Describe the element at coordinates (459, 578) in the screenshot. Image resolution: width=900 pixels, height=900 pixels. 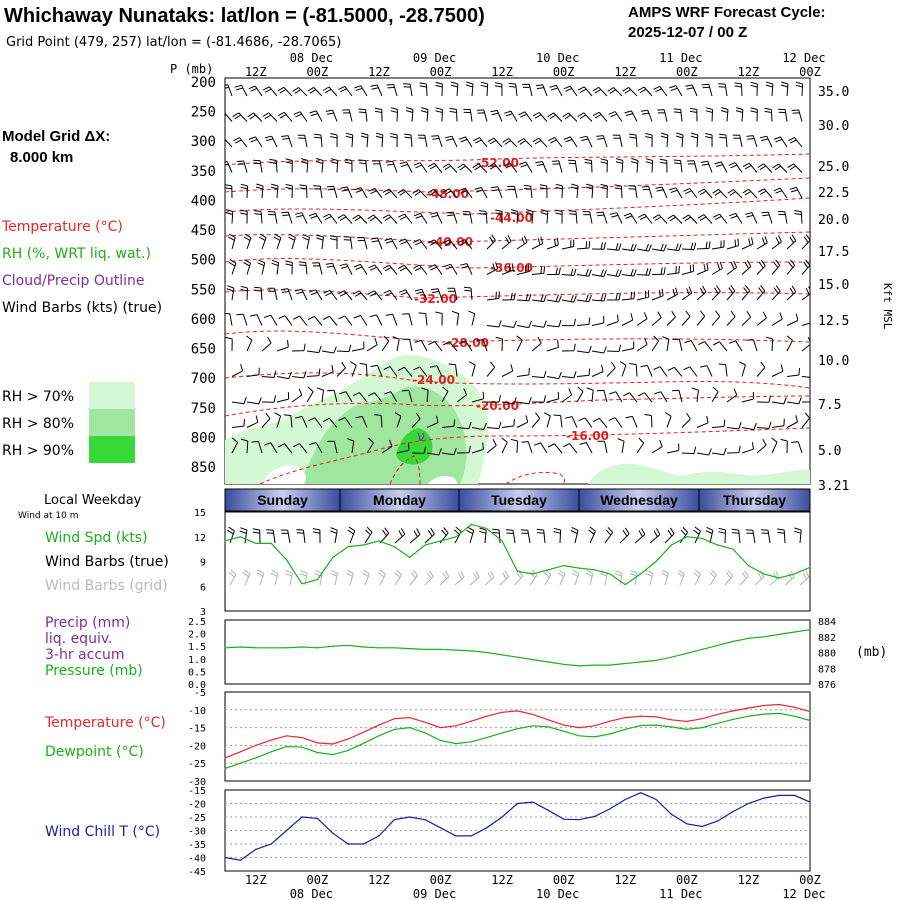
I see `surface-grid-barb` at that location.